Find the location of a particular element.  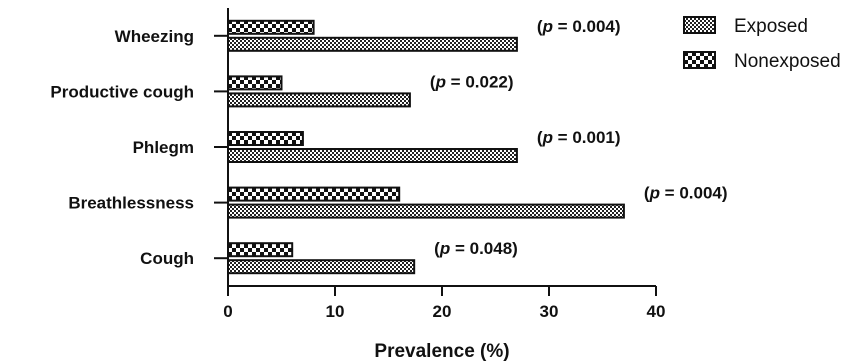

bar-nonexposed-breathlessness is located at coordinates (314, 194).